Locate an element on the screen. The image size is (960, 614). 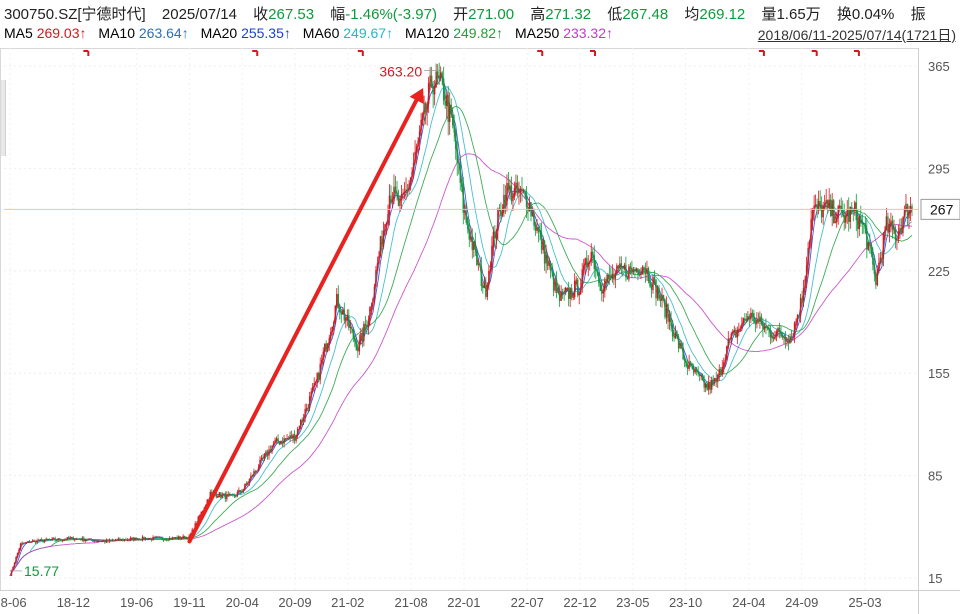
ma20-legend: MA20 255.35↑ is located at coordinates (245, 33).